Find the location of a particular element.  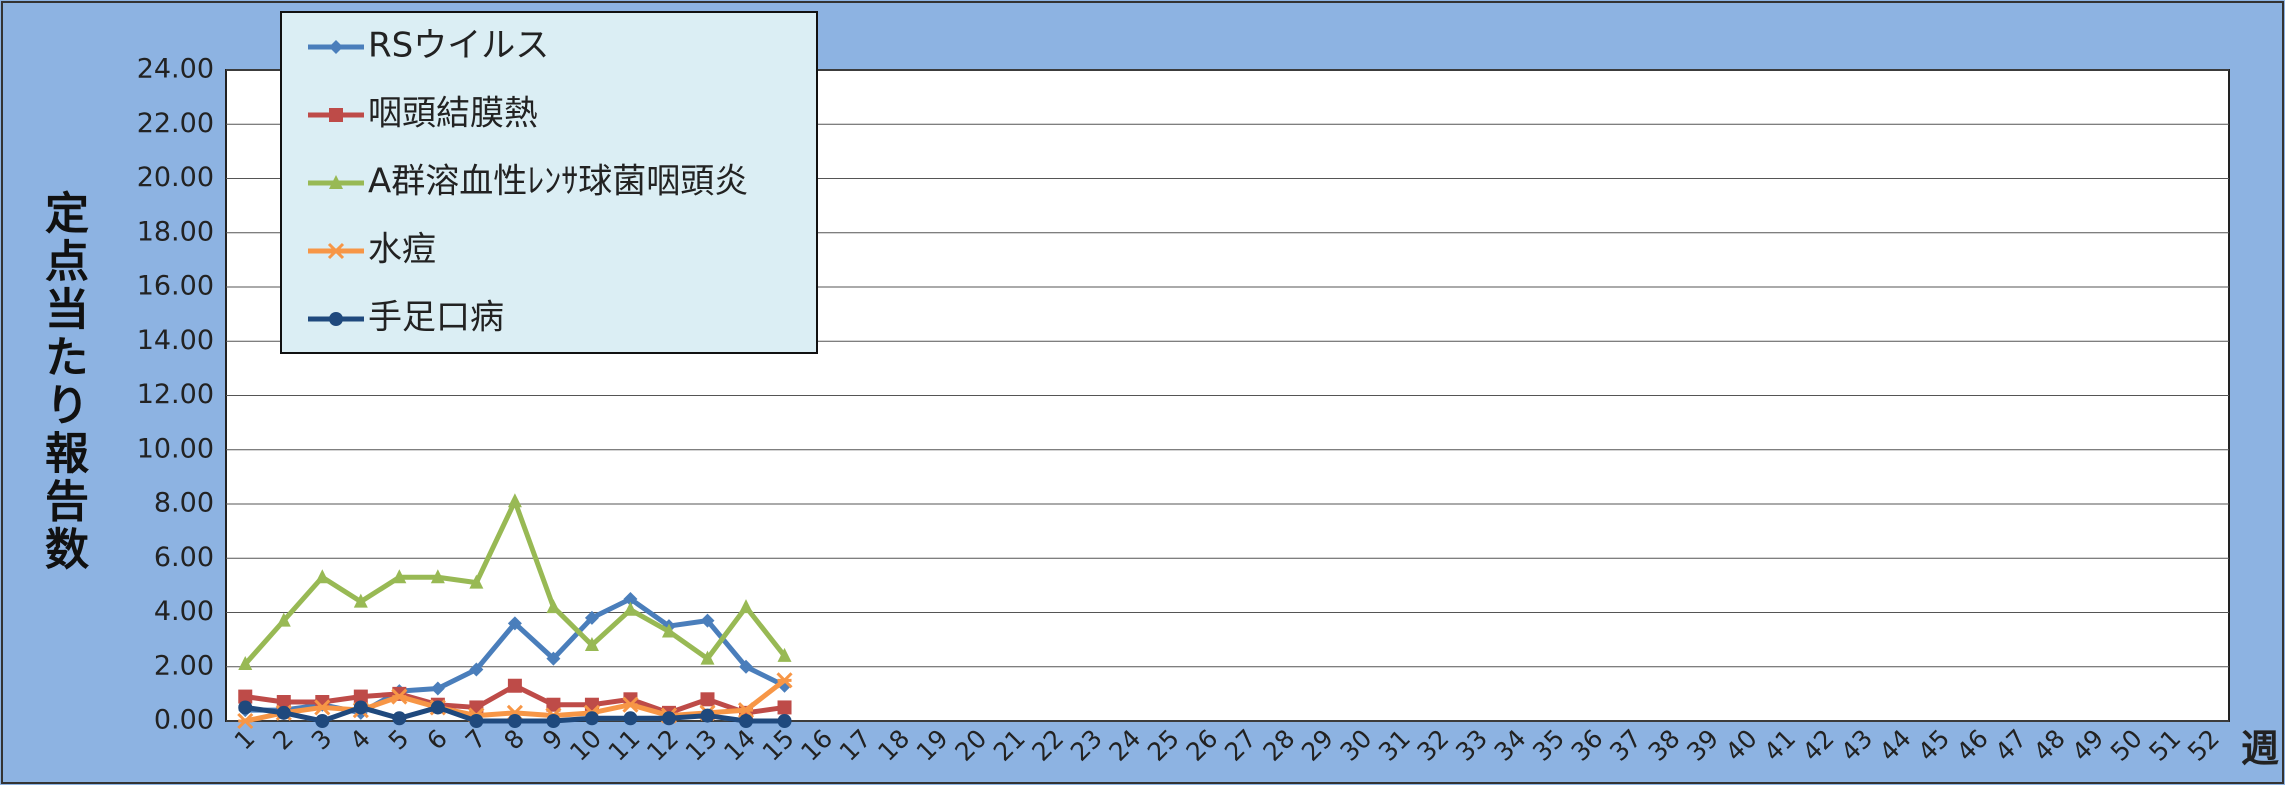

x-tick-label: 29 is located at coordinates (1317, 745).